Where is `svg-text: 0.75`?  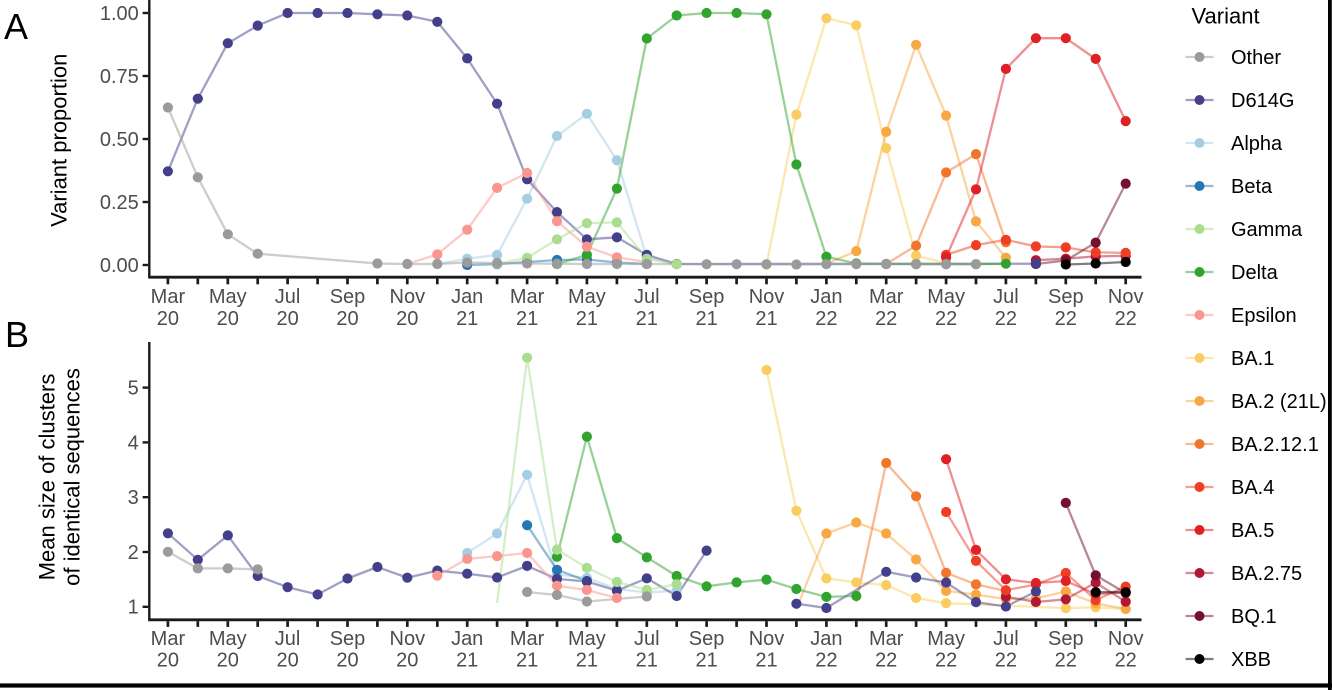 svg-text: 0.75 is located at coordinates (119, 77).